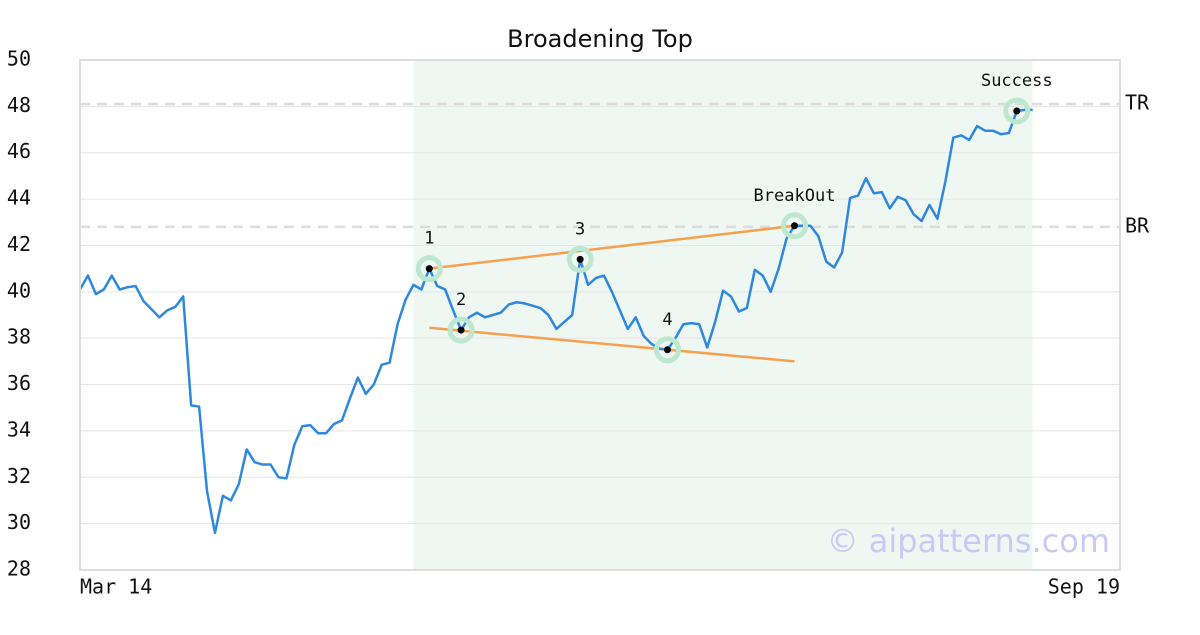 The height and width of the screenshot is (635, 1200). What do you see at coordinates (19, 337) in the screenshot?
I see `y-tick-label: 38` at bounding box center [19, 337].